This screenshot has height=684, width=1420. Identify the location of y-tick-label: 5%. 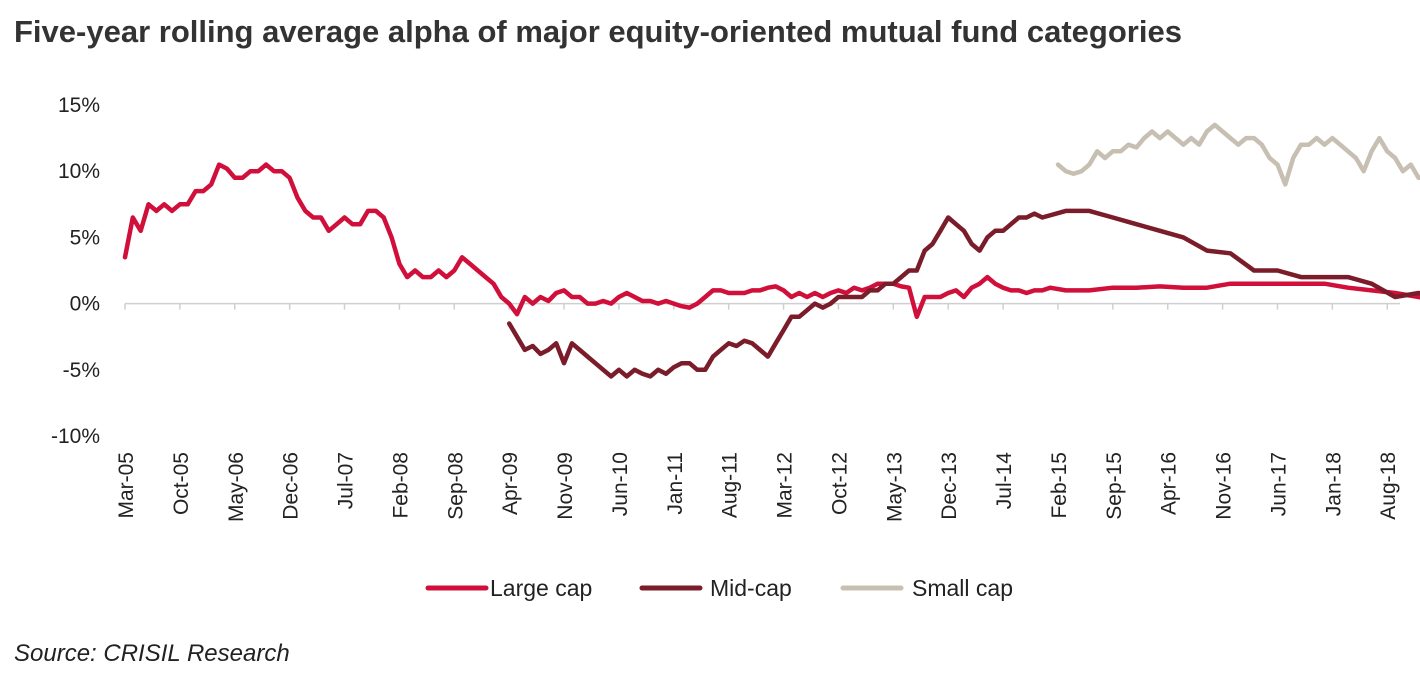
(85, 237).